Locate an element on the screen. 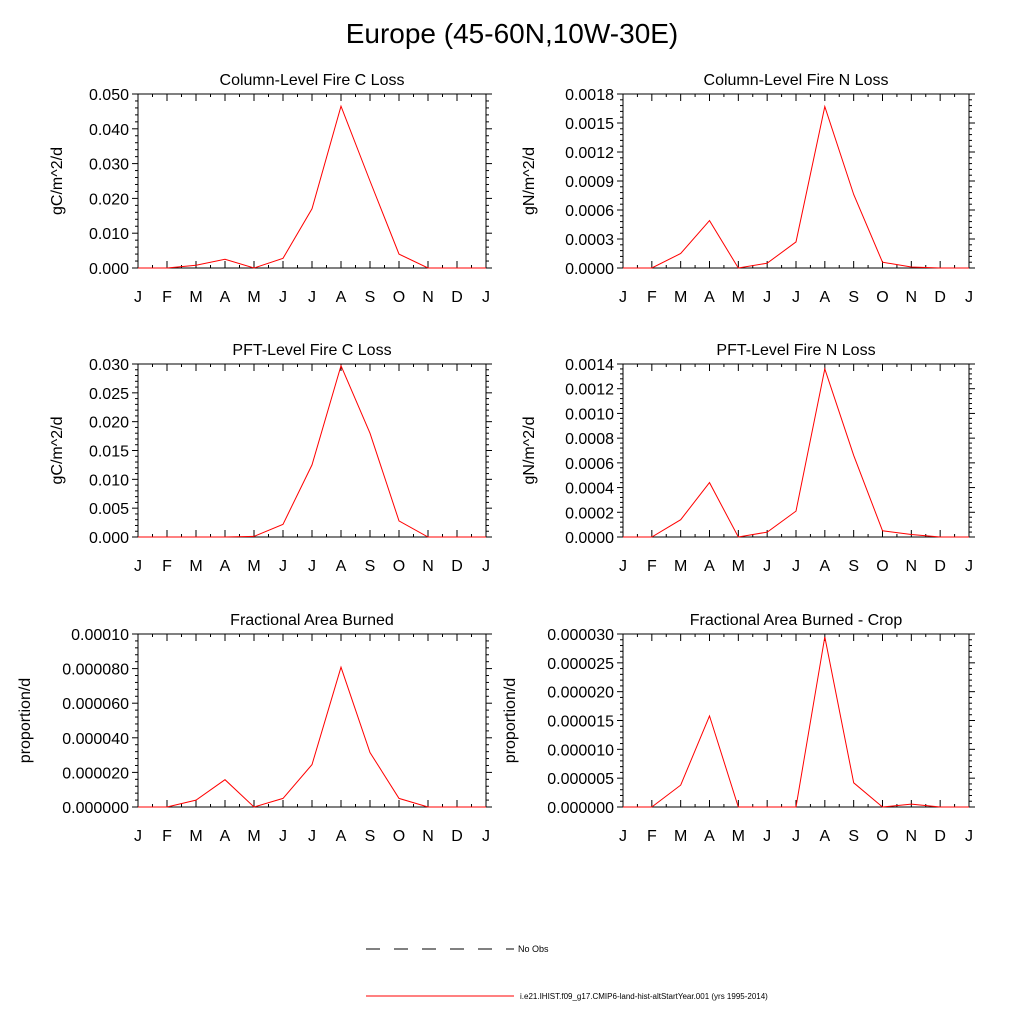 This screenshot has width=1024, height=1024. y-tick-label: 0.0002 is located at coordinates (589, 513).